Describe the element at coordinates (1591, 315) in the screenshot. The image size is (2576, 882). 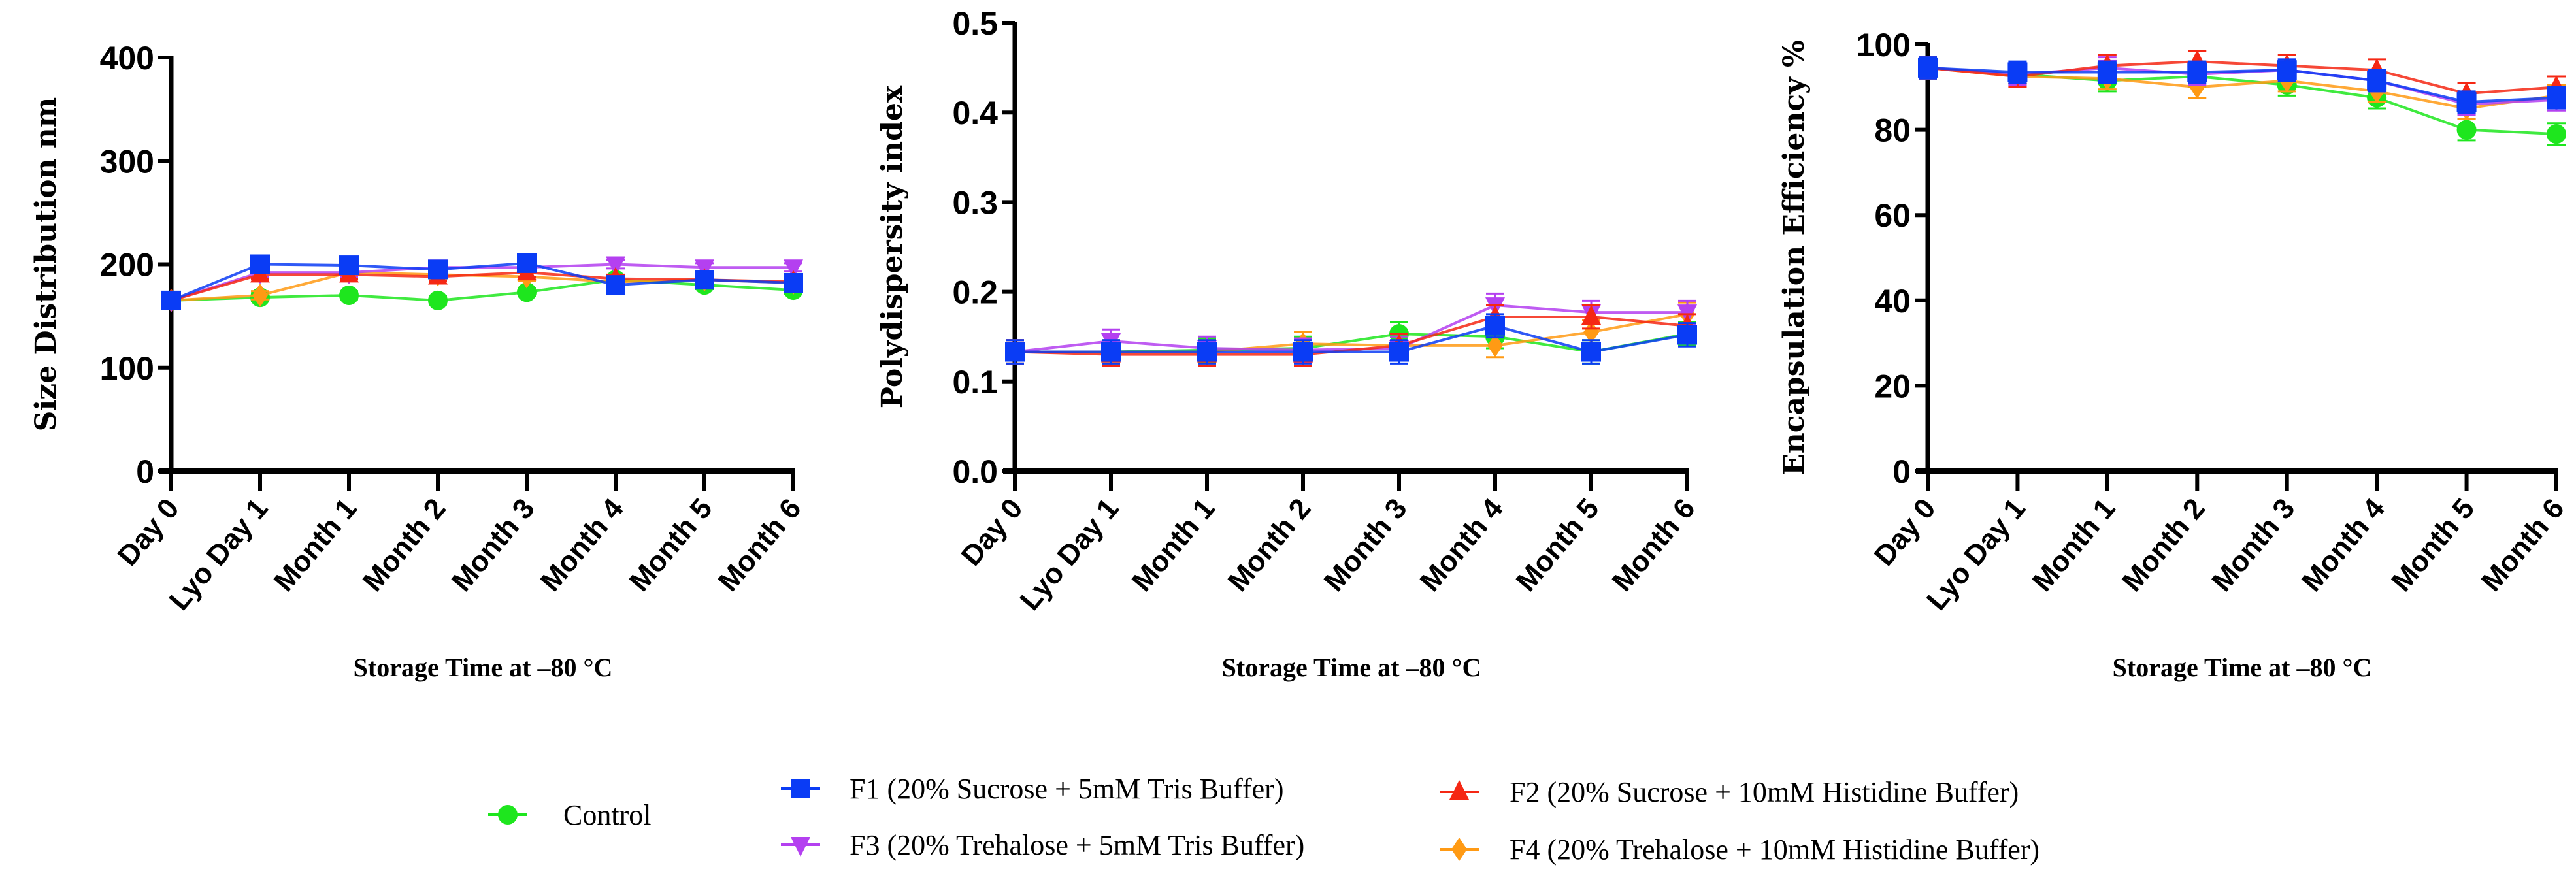
I see `data-point-f2` at that location.